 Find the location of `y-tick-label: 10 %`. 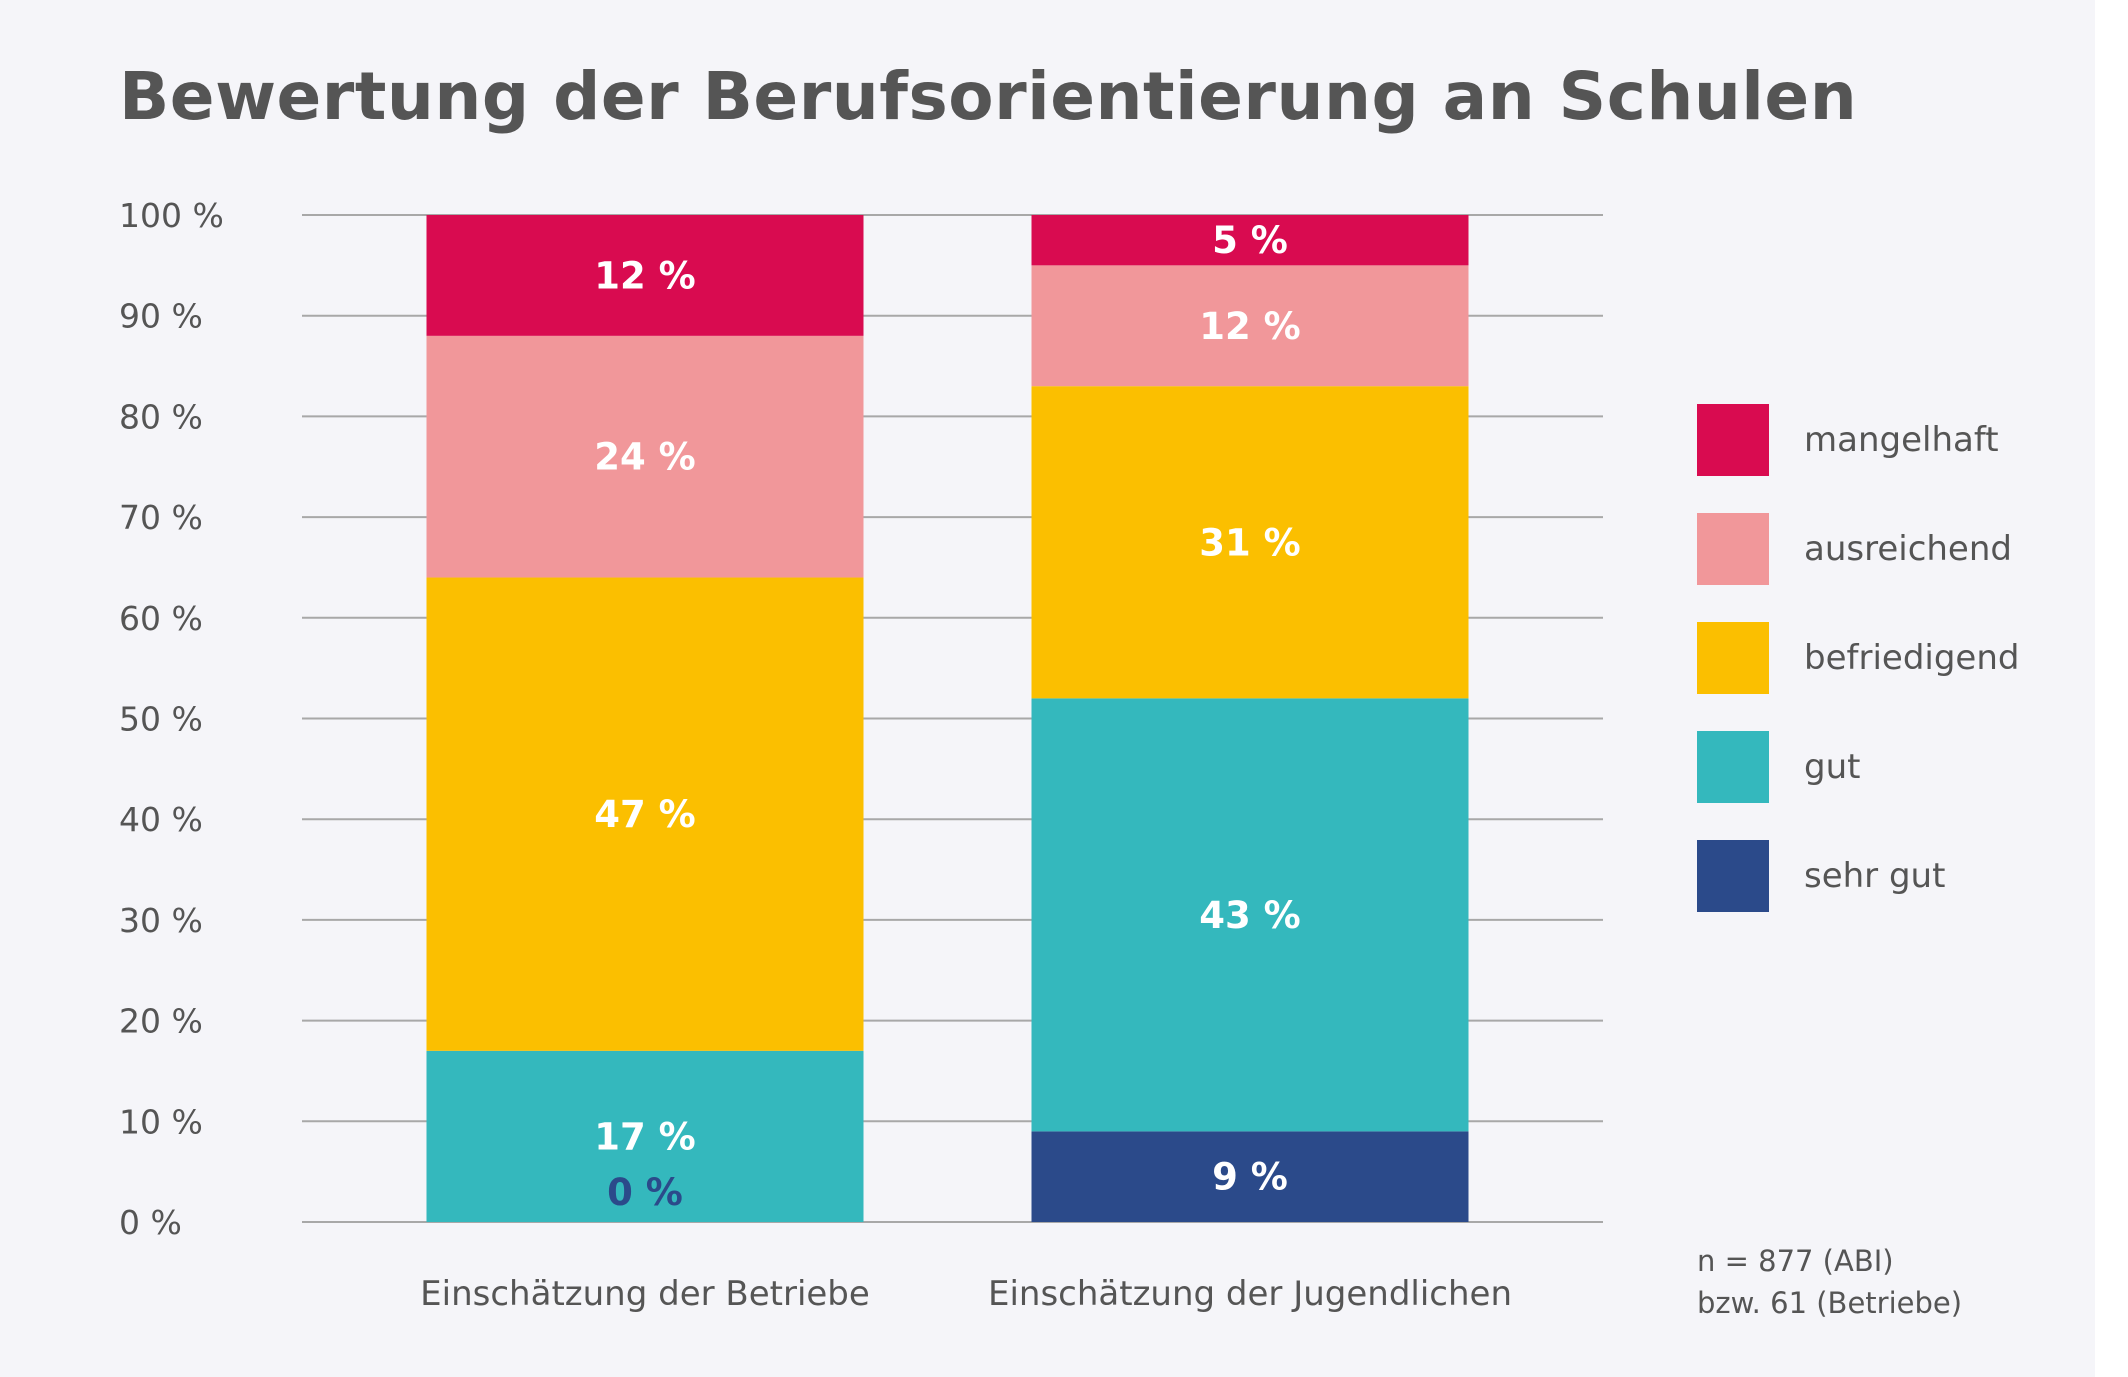

y-tick-label: 10 % is located at coordinates (161, 1121).